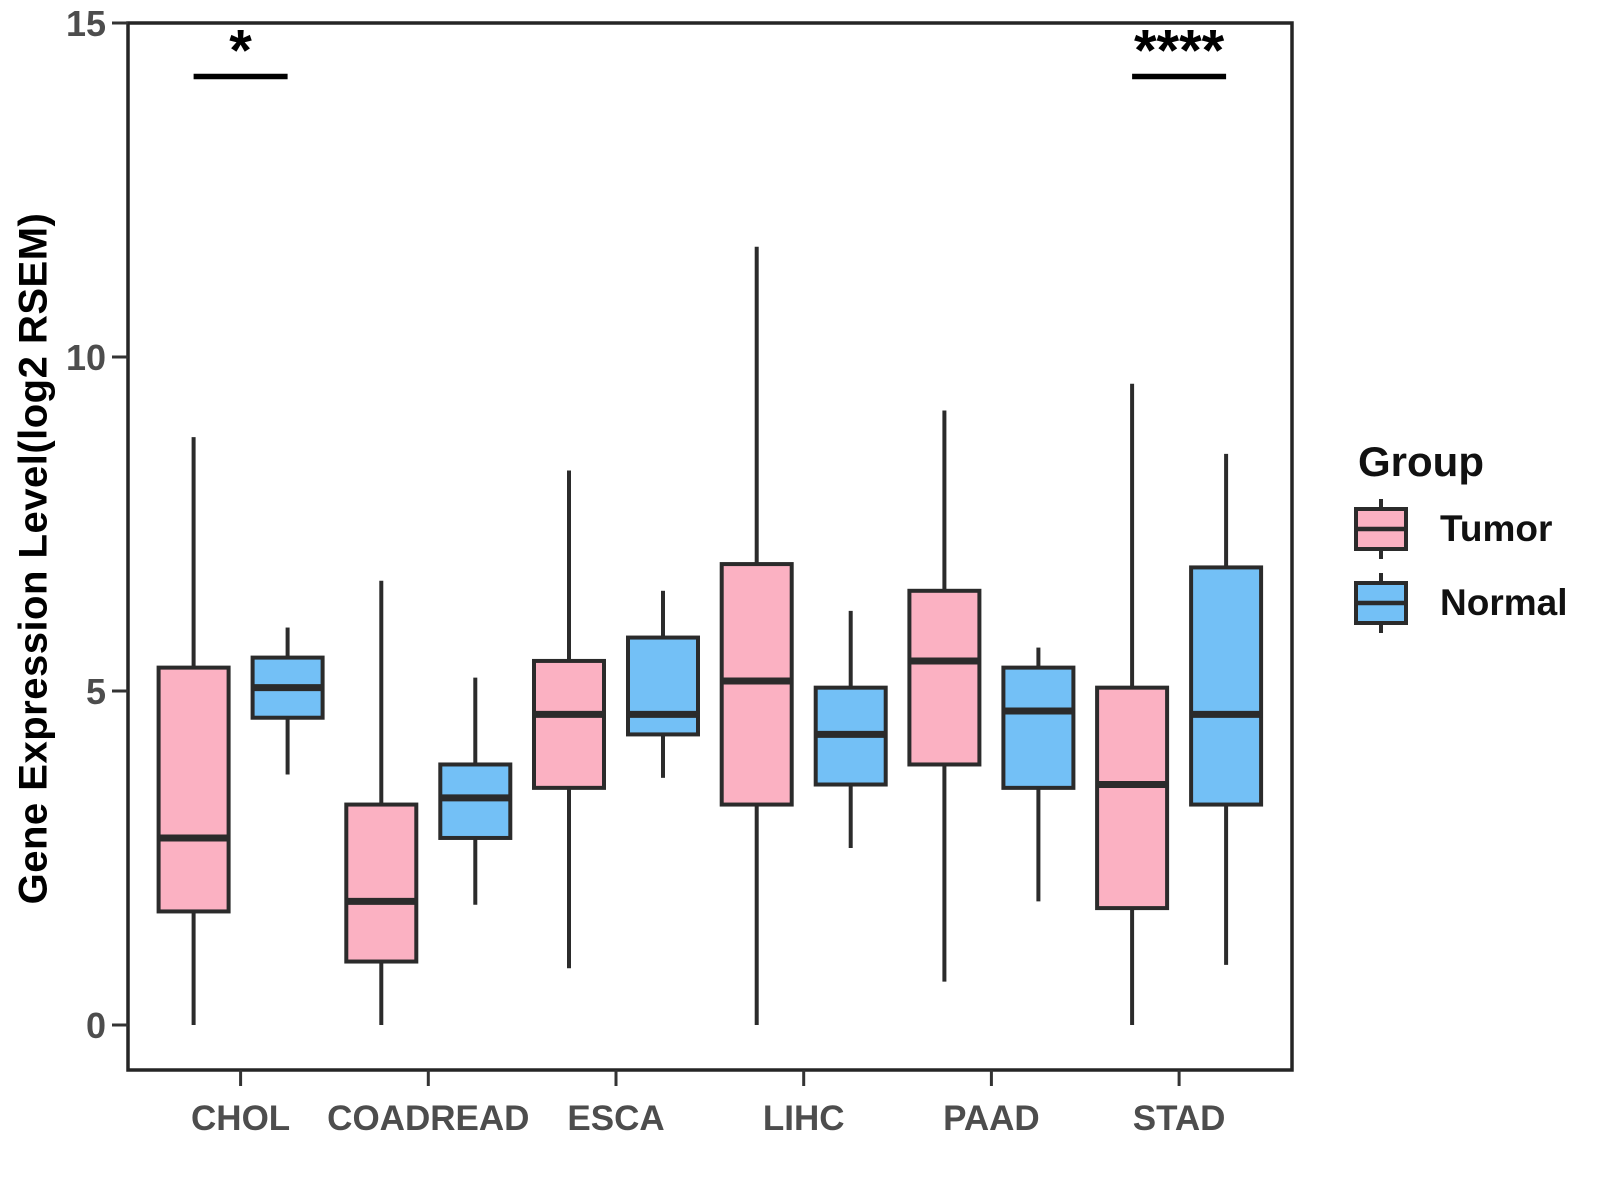  Describe the element at coordinates (96, 1025) in the screenshot. I see `y-tick-label: 0` at that location.